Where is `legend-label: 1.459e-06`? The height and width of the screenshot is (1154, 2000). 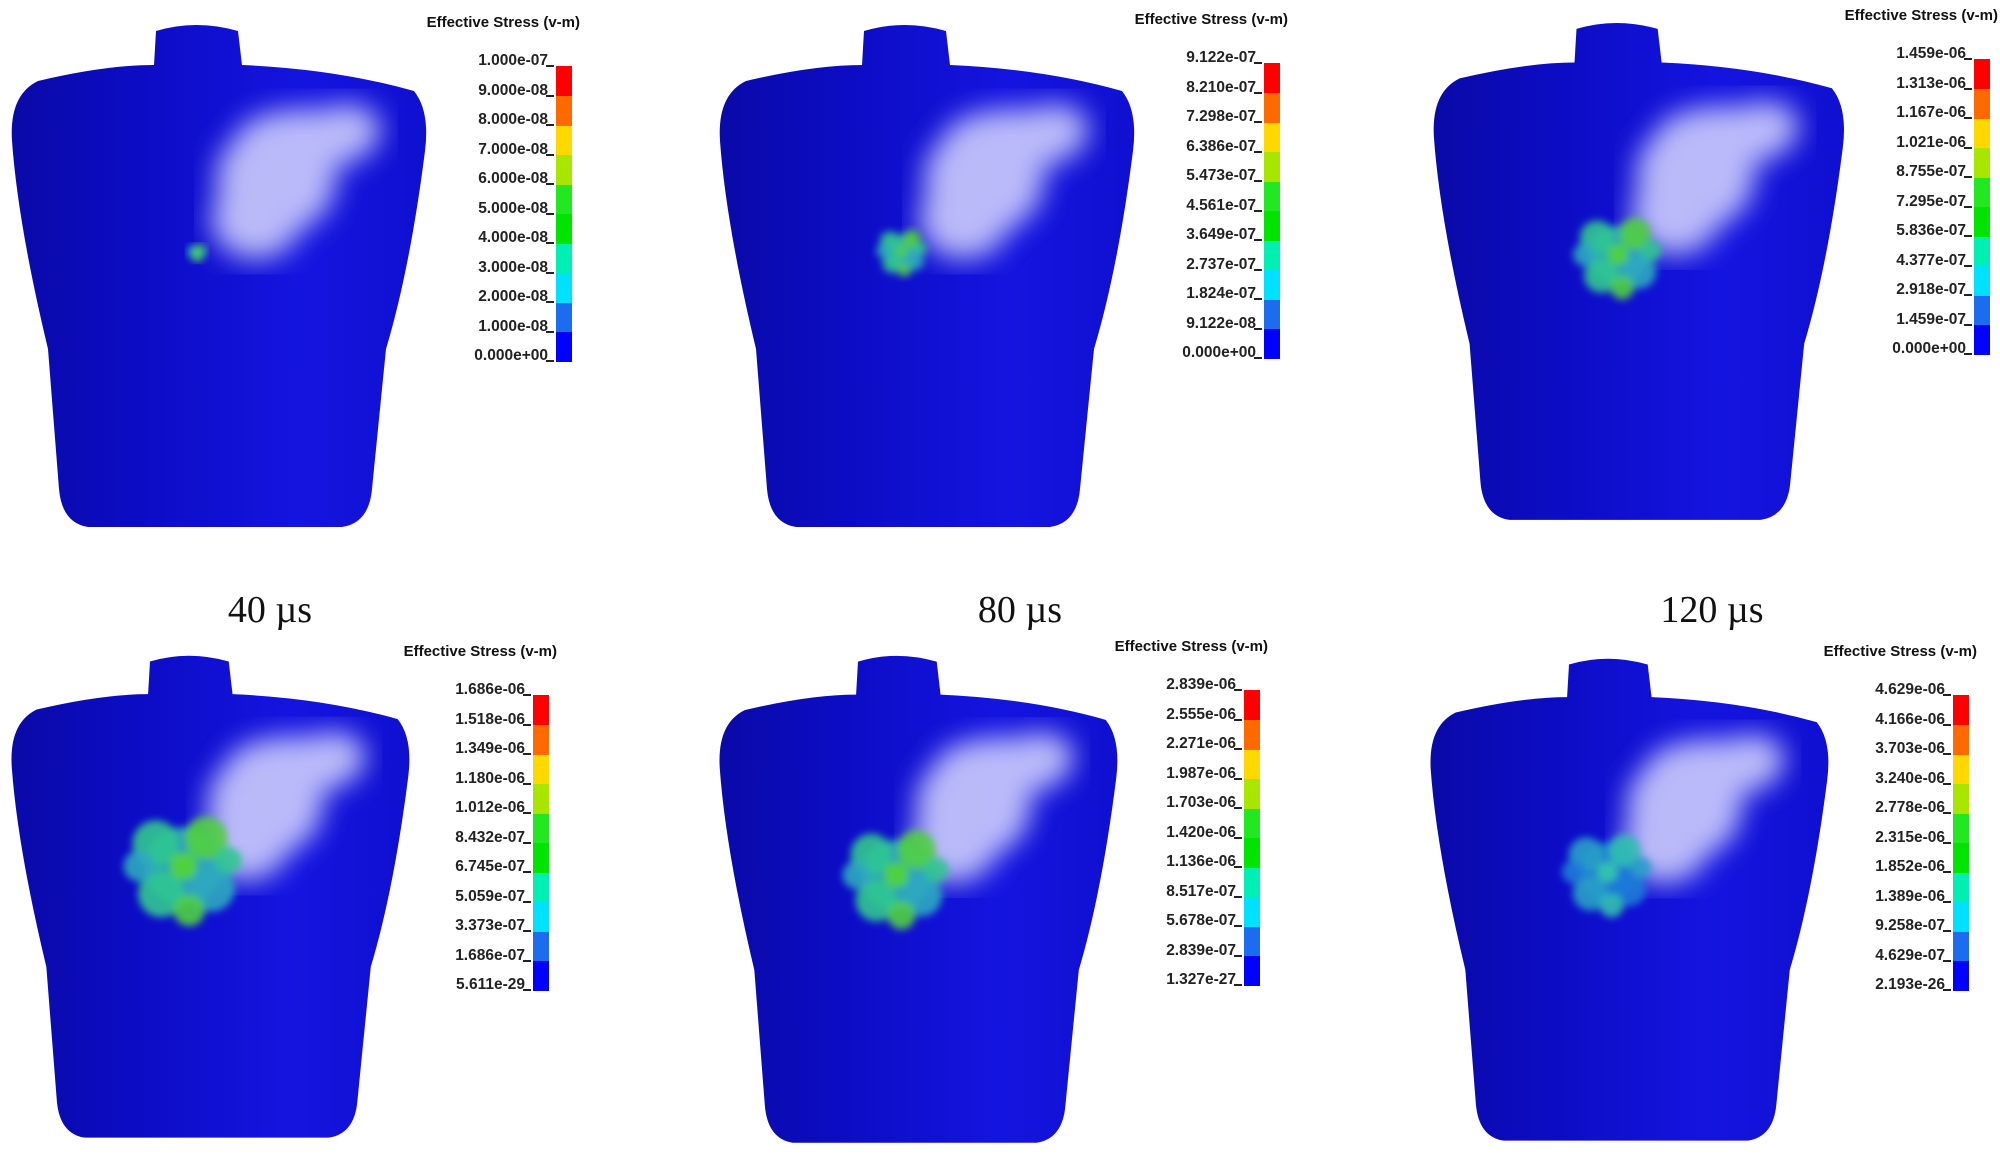
legend-label: 1.459e-06 is located at coordinates (1931, 53).